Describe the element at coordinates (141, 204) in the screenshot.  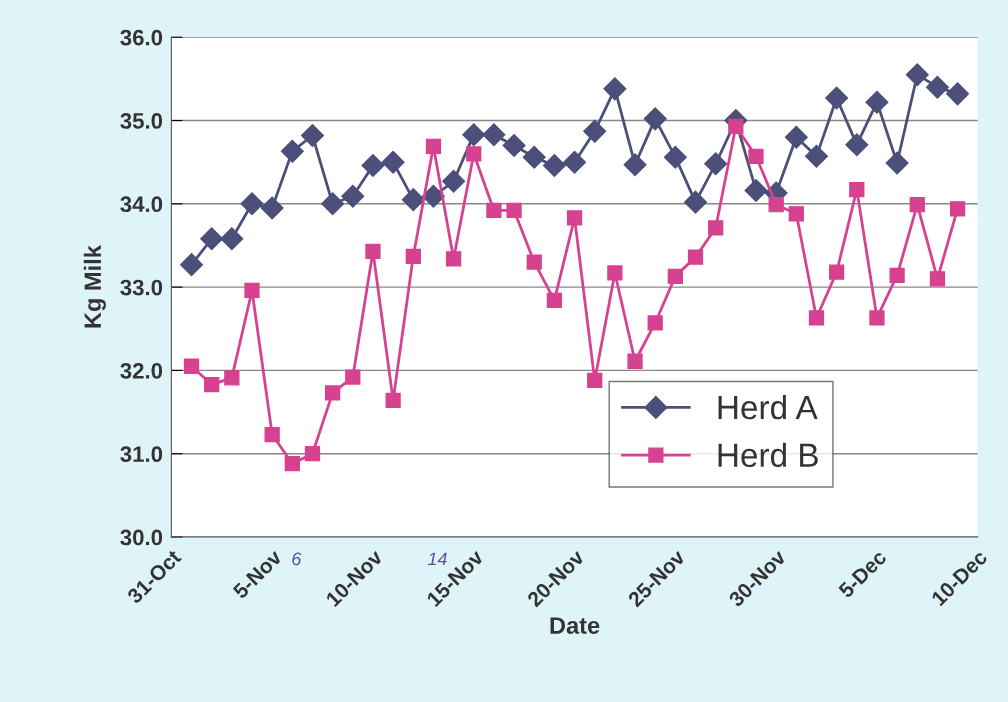
I see `y-tick-label: 34.0` at that location.